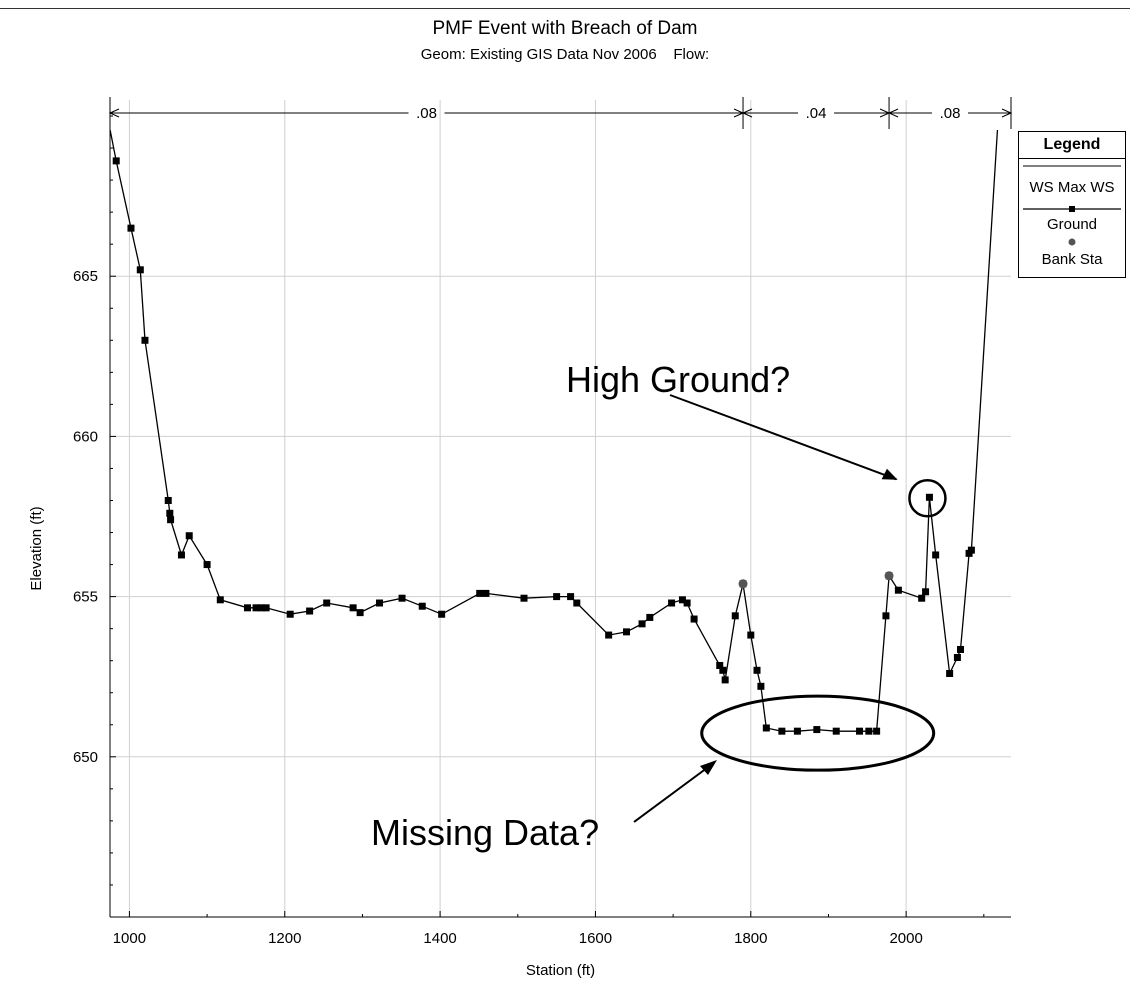 Image resolution: width=1130 pixels, height=986 pixels. I want to click on y-tick-label: 650, so click(85, 757).